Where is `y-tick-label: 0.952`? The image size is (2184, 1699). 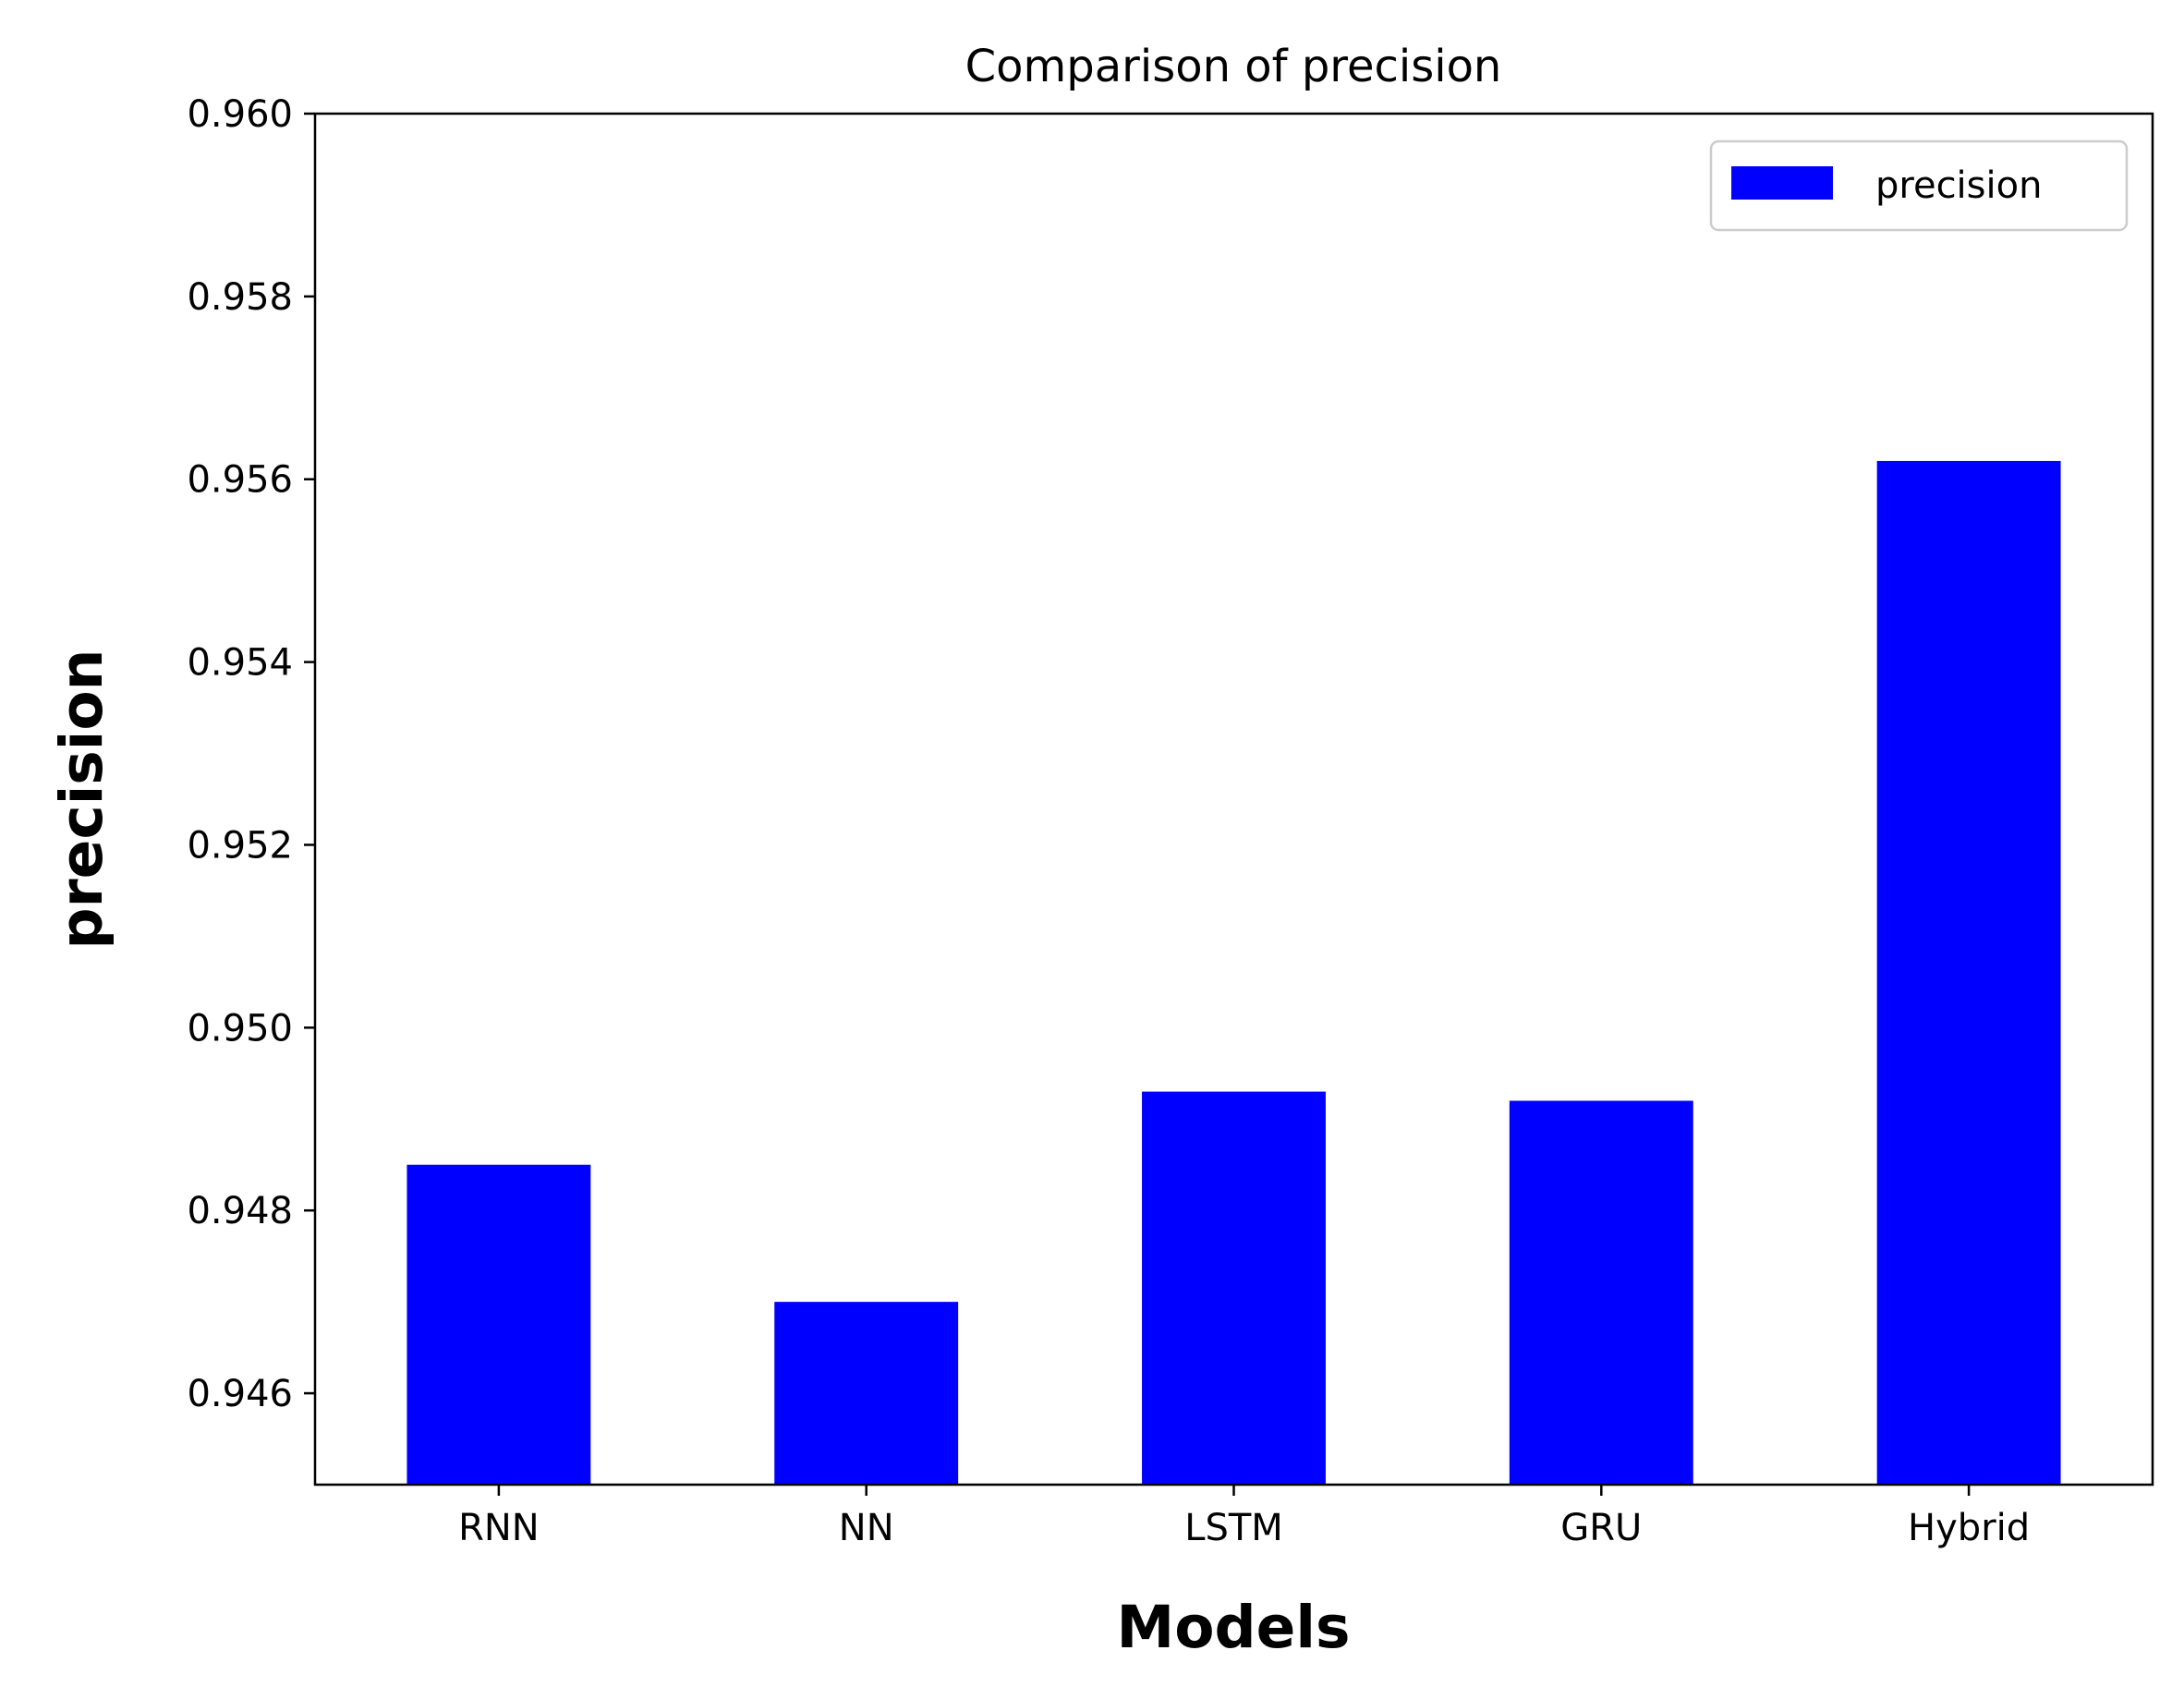 y-tick-label: 0.952 is located at coordinates (240, 845).